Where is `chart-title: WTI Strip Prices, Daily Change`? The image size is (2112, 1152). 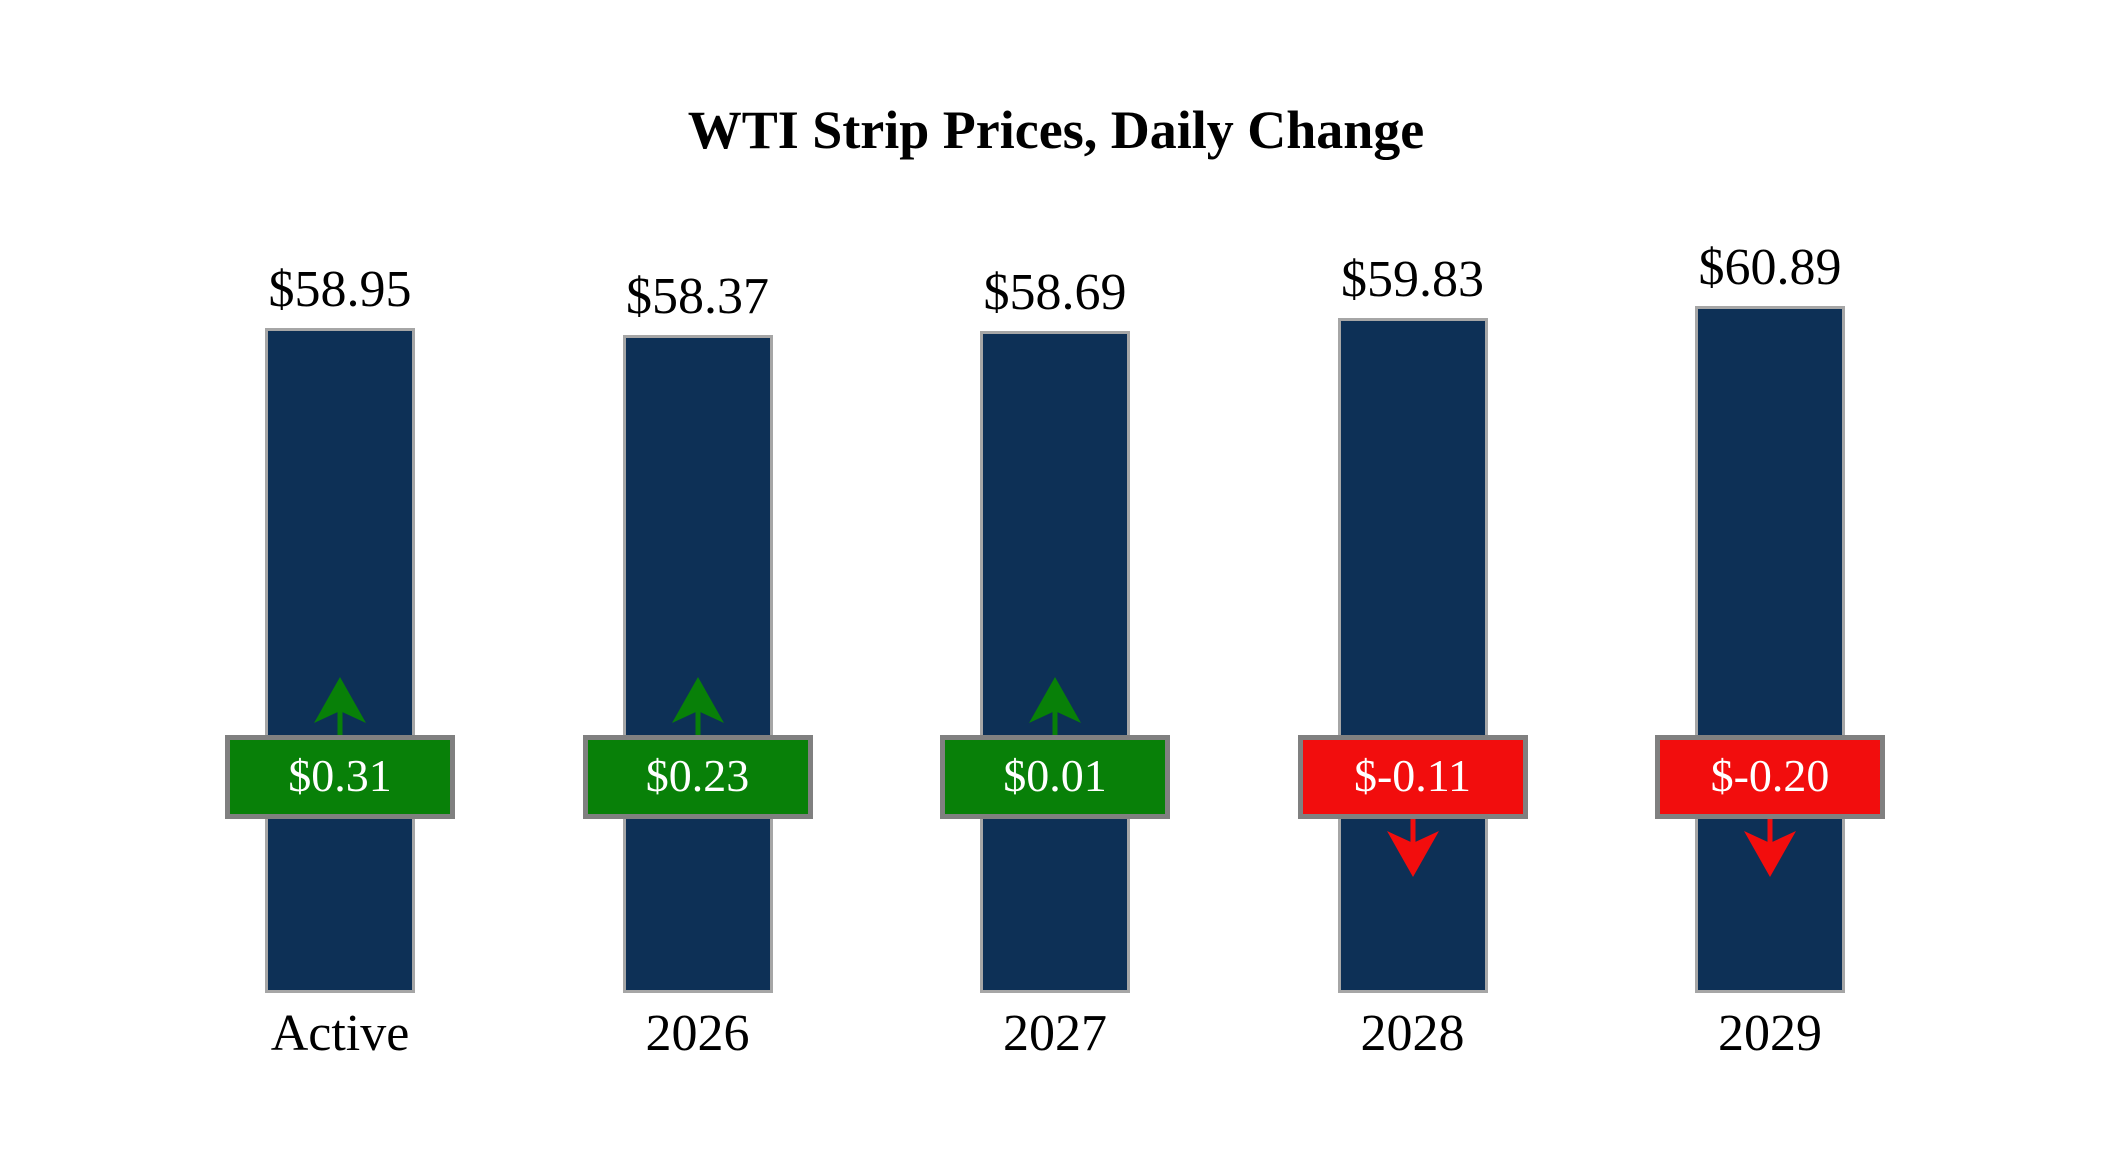 chart-title: WTI Strip Prices, Daily Change is located at coordinates (1056, 130).